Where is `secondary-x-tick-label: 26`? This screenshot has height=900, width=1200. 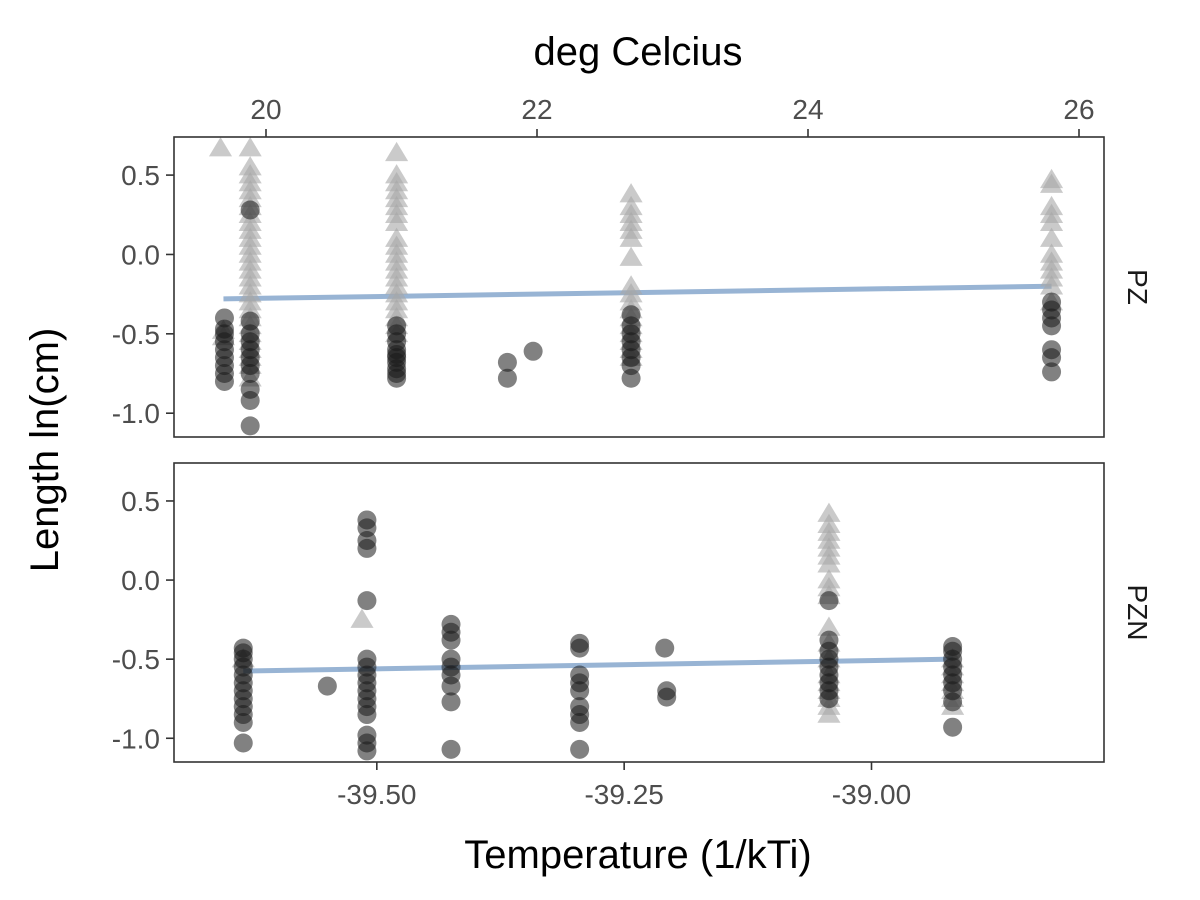
secondary-x-tick-label: 26 is located at coordinates (1078, 109).